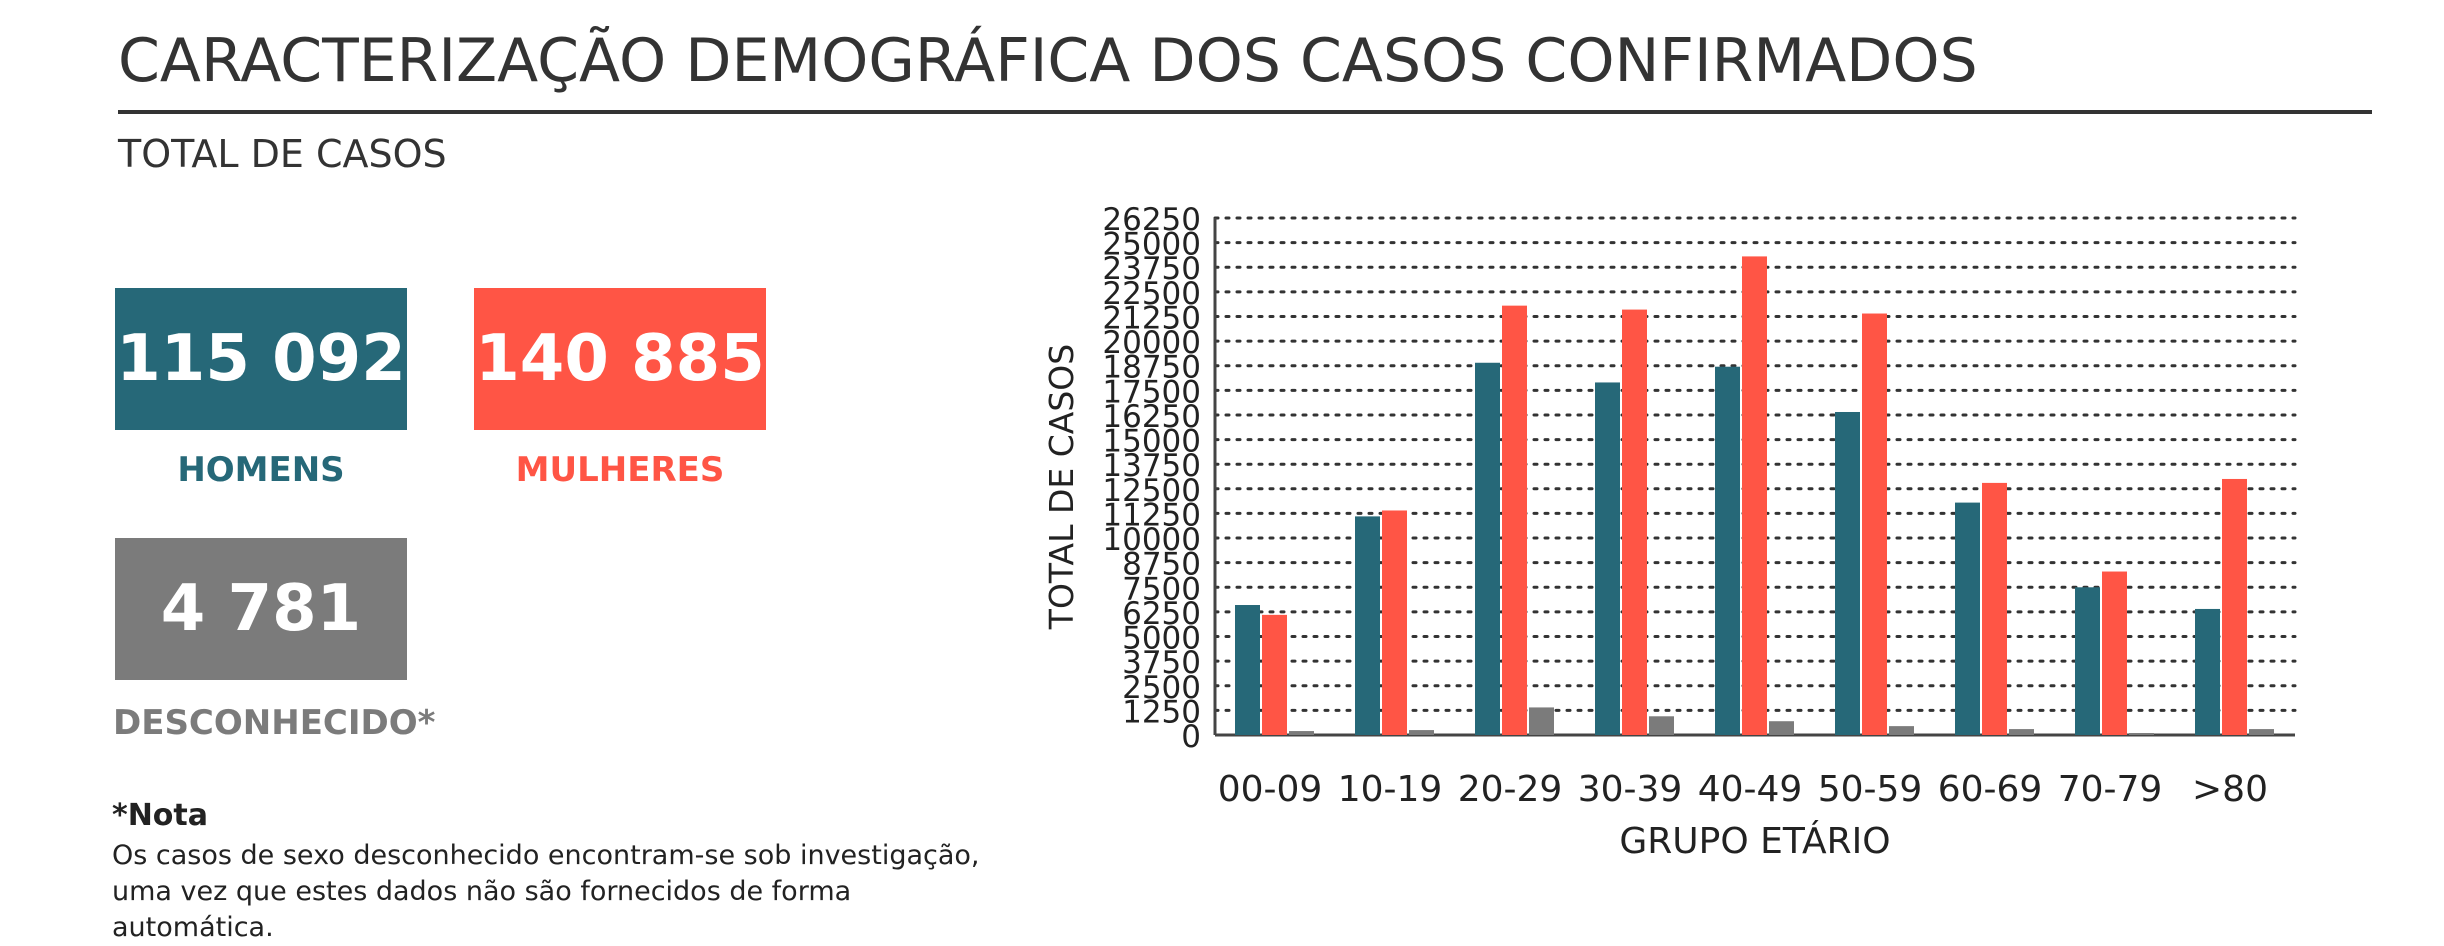 The width and height of the screenshot is (2444, 946). I want to click on y-tick-label: 8750, so click(1161, 565).